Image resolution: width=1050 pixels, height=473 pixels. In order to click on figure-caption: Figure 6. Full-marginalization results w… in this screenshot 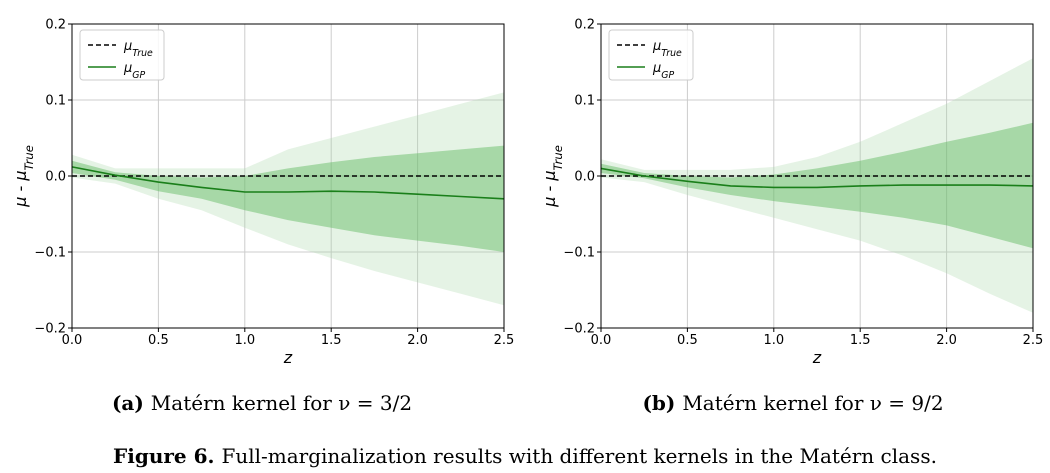, I will do `click(525, 456)`.